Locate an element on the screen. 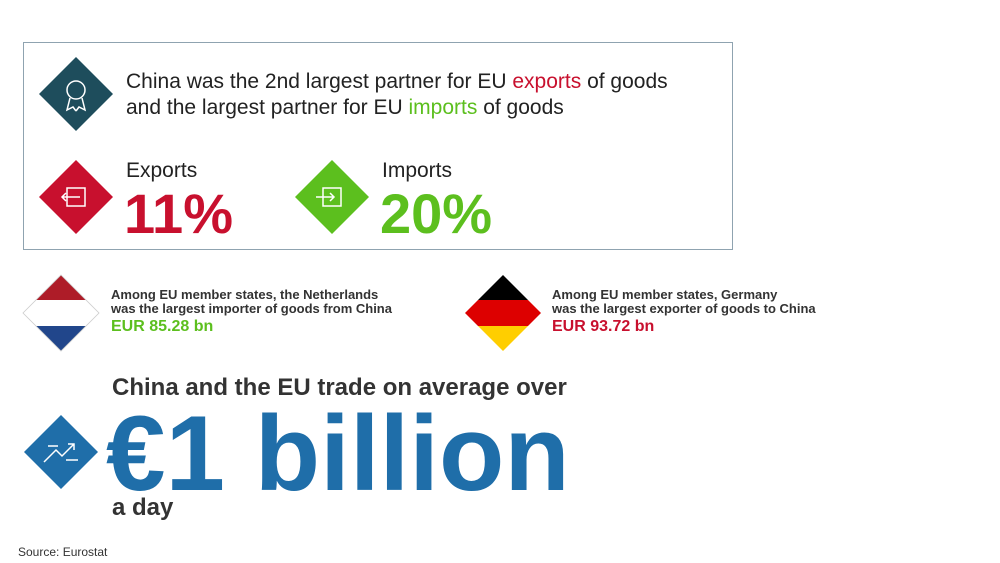  trade-icon is located at coordinates (61, 452).